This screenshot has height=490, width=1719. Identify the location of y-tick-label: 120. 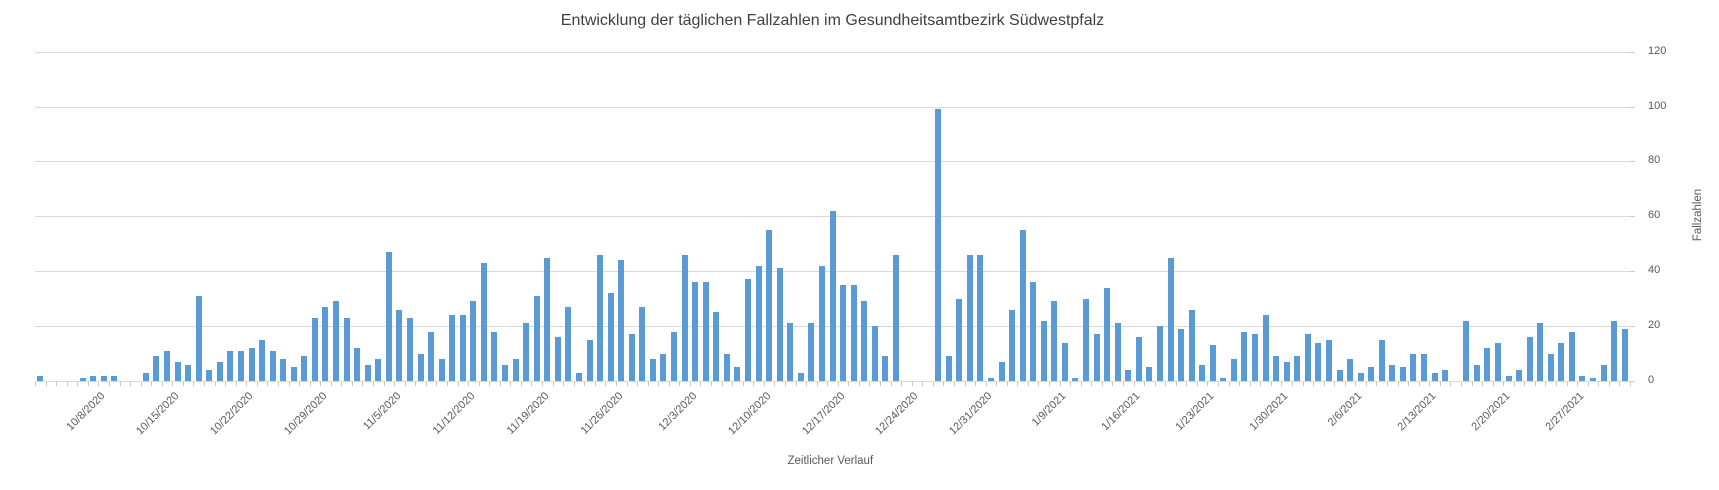
(1657, 50).